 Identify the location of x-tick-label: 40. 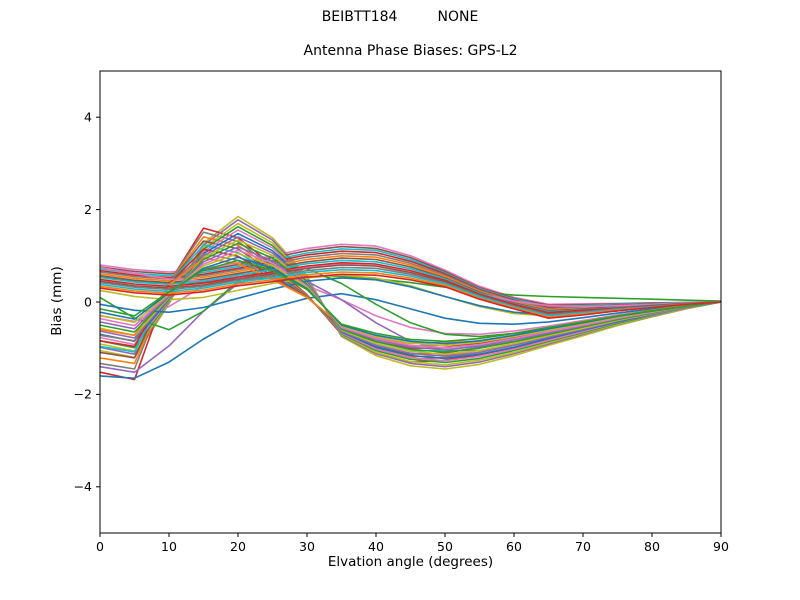
(376, 546).